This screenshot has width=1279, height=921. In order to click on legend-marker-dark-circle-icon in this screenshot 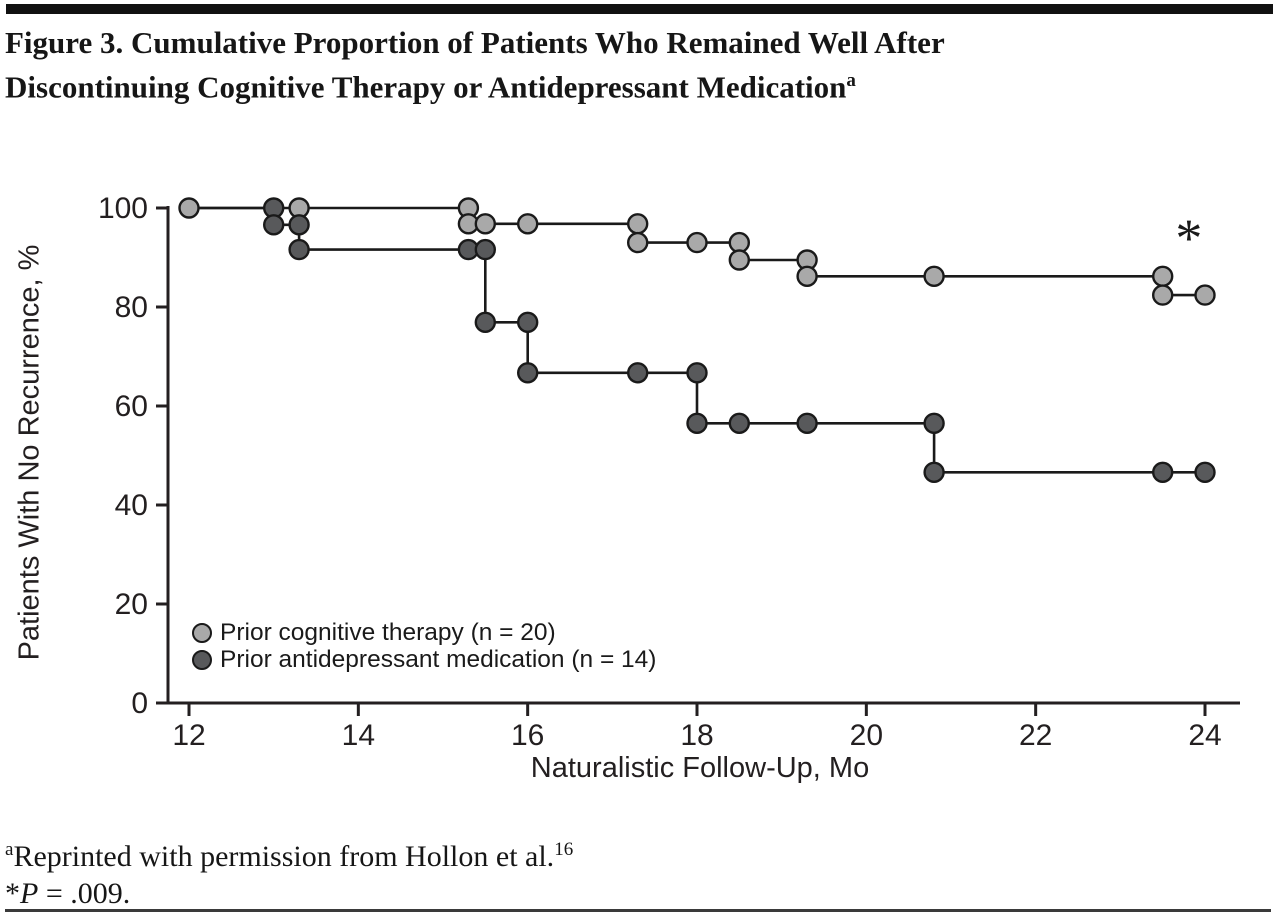, I will do `click(202, 660)`.